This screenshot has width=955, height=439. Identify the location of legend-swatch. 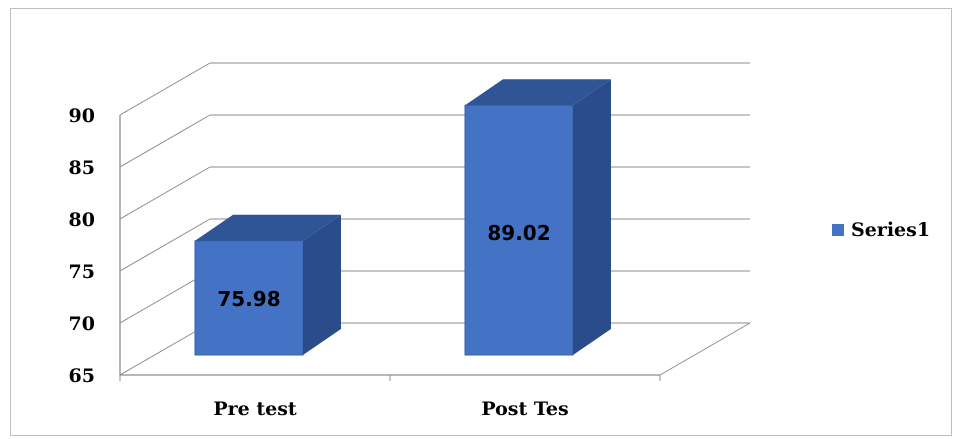
(838, 230).